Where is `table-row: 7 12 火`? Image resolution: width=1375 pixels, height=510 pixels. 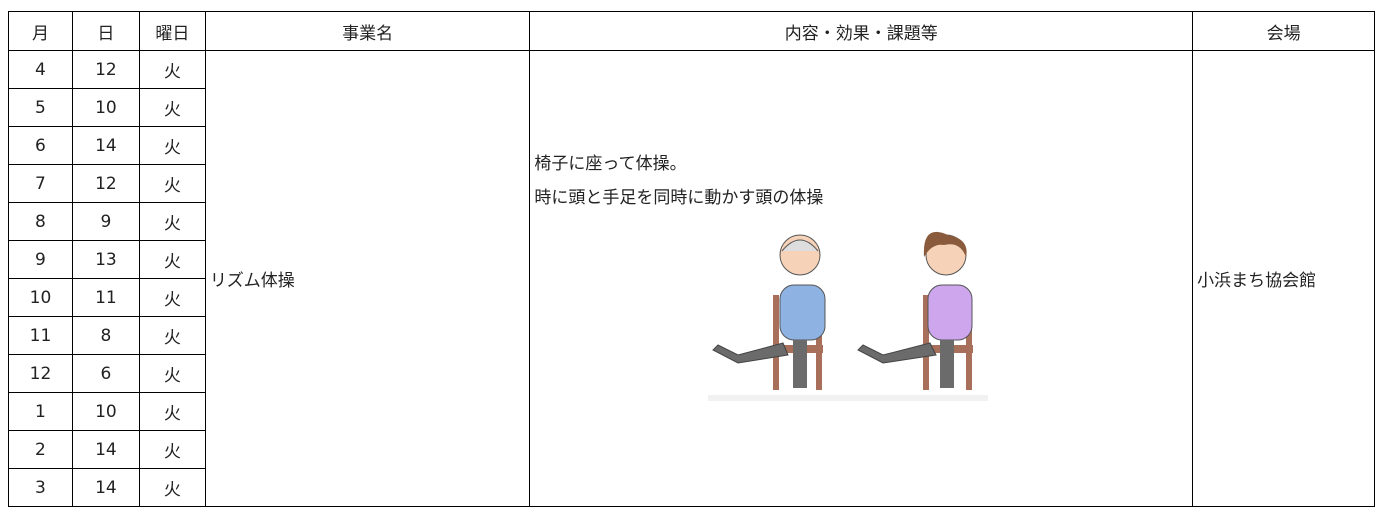 table-row: 7 12 火 is located at coordinates (691, 183).